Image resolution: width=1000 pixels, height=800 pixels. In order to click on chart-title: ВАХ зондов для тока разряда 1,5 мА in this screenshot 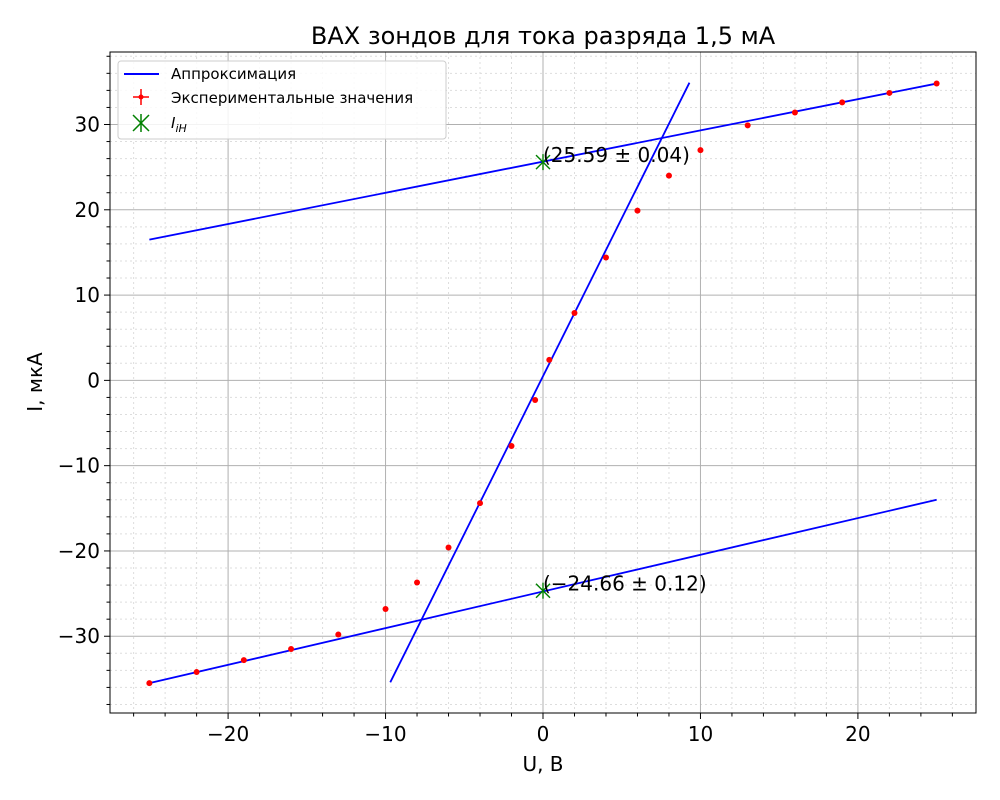, I will do `click(543, 36)`.